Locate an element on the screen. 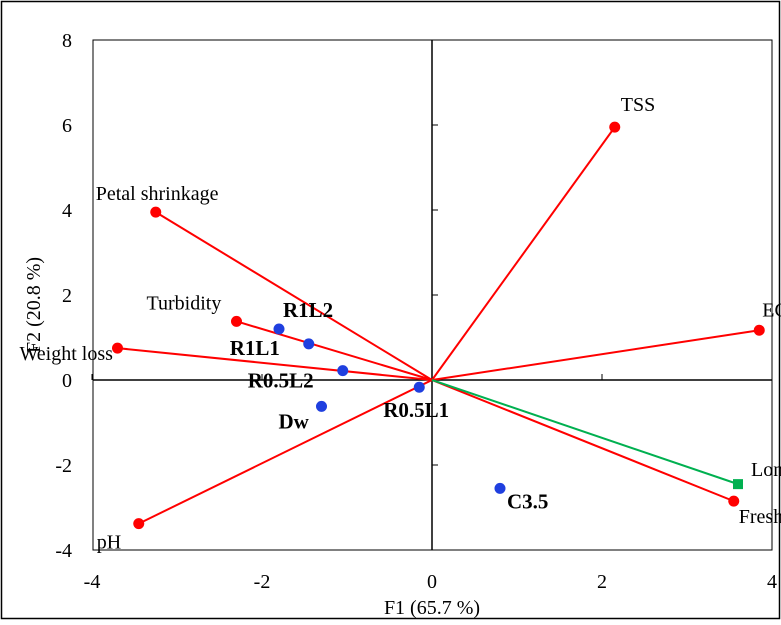 The height and width of the screenshot is (625, 781). observation-label-r0-5l1: R0.5L1 is located at coordinates (416, 410).